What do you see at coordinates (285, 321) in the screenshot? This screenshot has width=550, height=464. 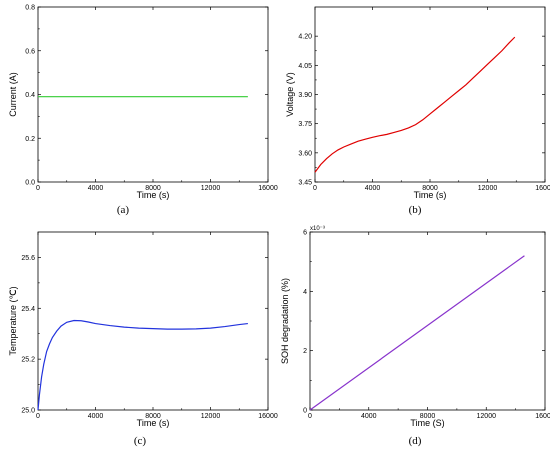 I see `y-axis-label: SOH degradation (%)` at bounding box center [285, 321].